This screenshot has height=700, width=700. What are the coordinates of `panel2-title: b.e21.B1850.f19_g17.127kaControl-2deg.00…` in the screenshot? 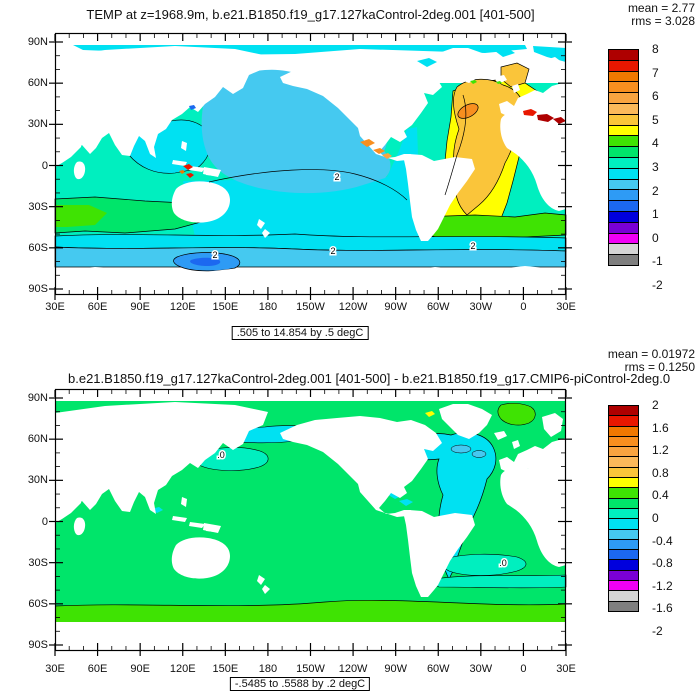 It's located at (369, 378).